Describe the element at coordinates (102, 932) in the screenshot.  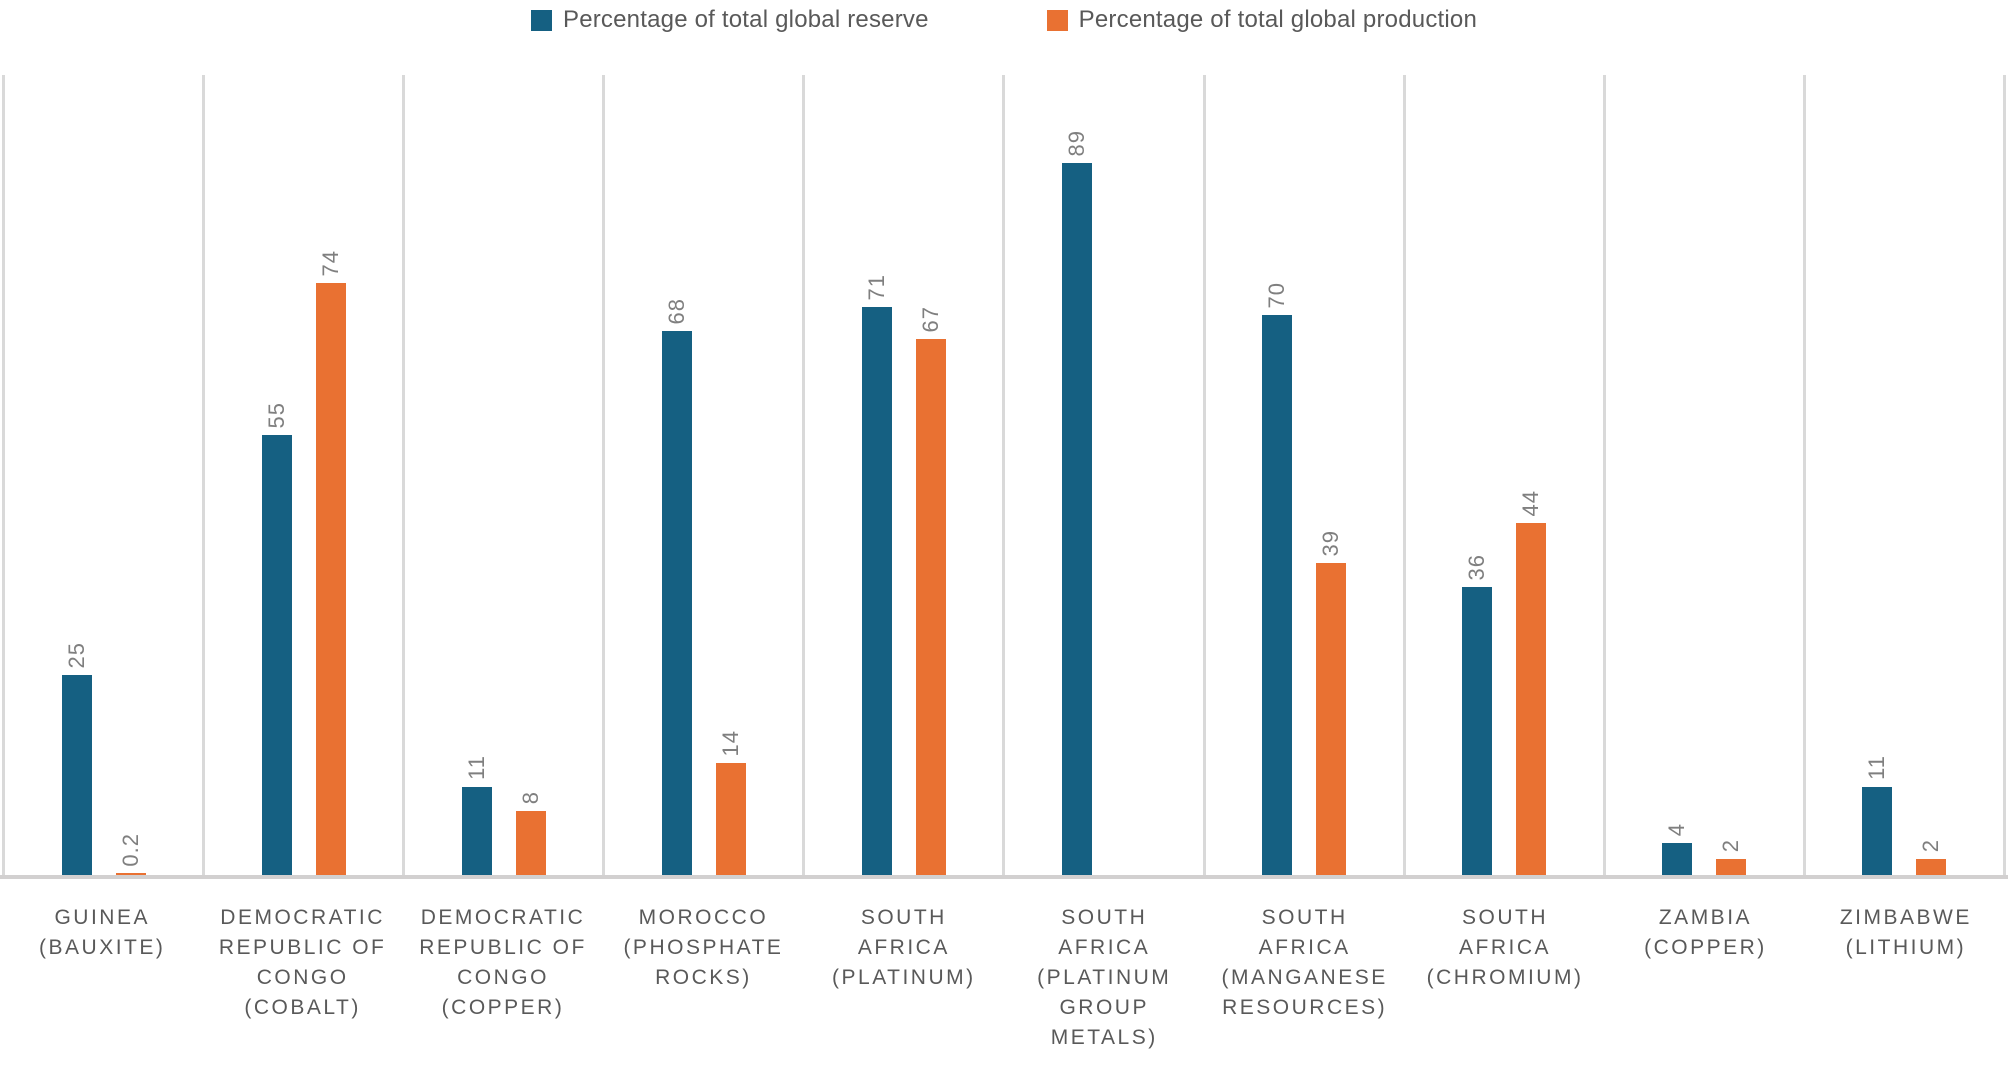
I see `x-axis-category-label: GUINEA (BAUXITE)` at that location.